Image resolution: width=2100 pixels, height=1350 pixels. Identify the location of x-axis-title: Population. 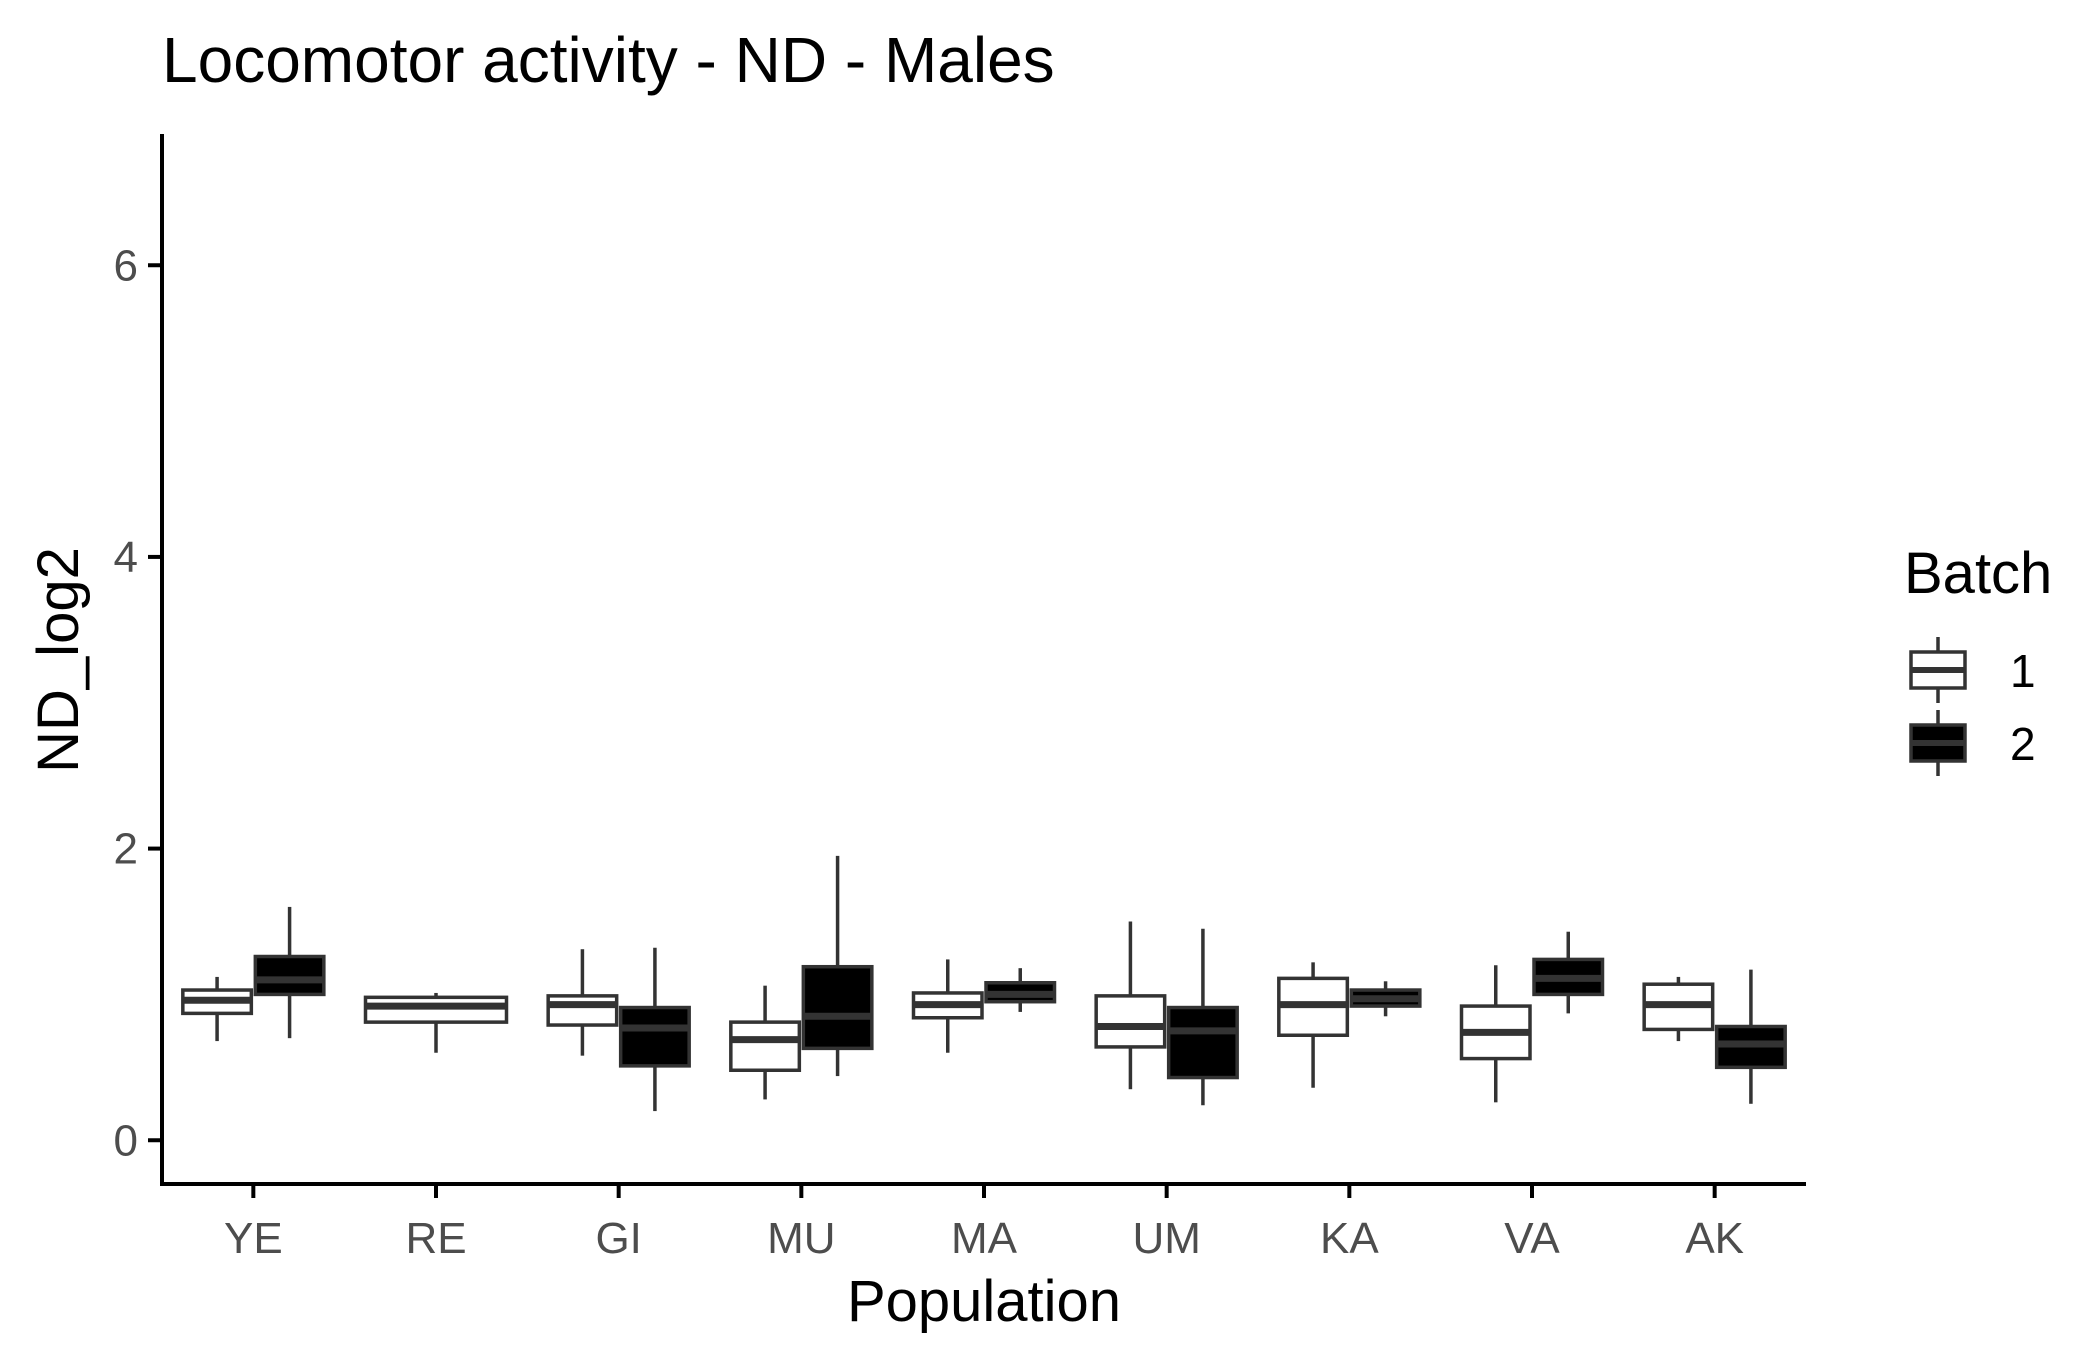
(984, 1301).